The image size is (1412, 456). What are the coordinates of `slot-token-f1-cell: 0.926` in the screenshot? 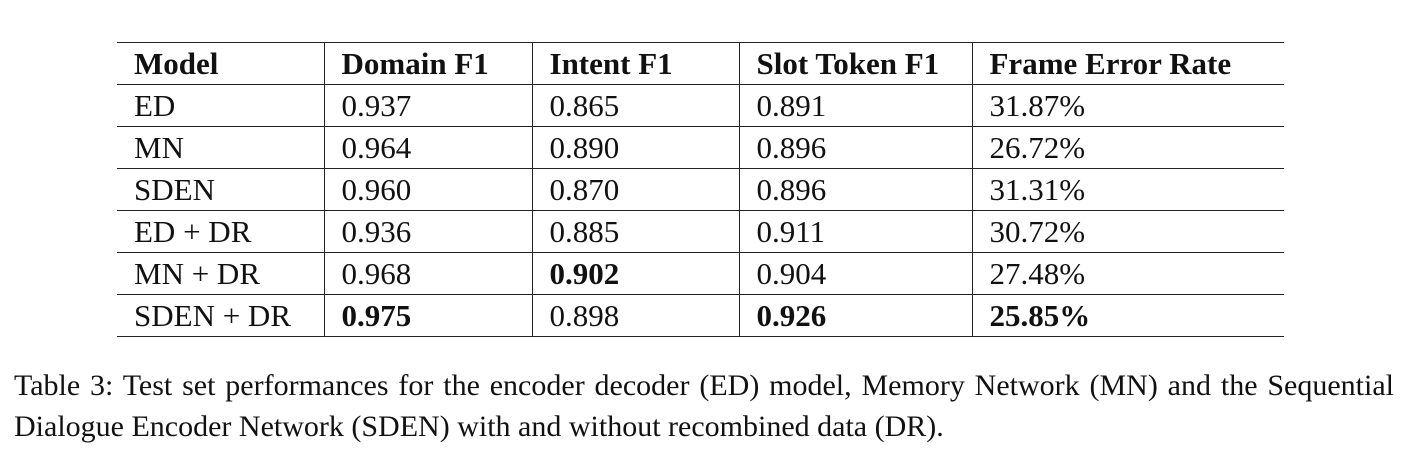 It's located at (855, 315).